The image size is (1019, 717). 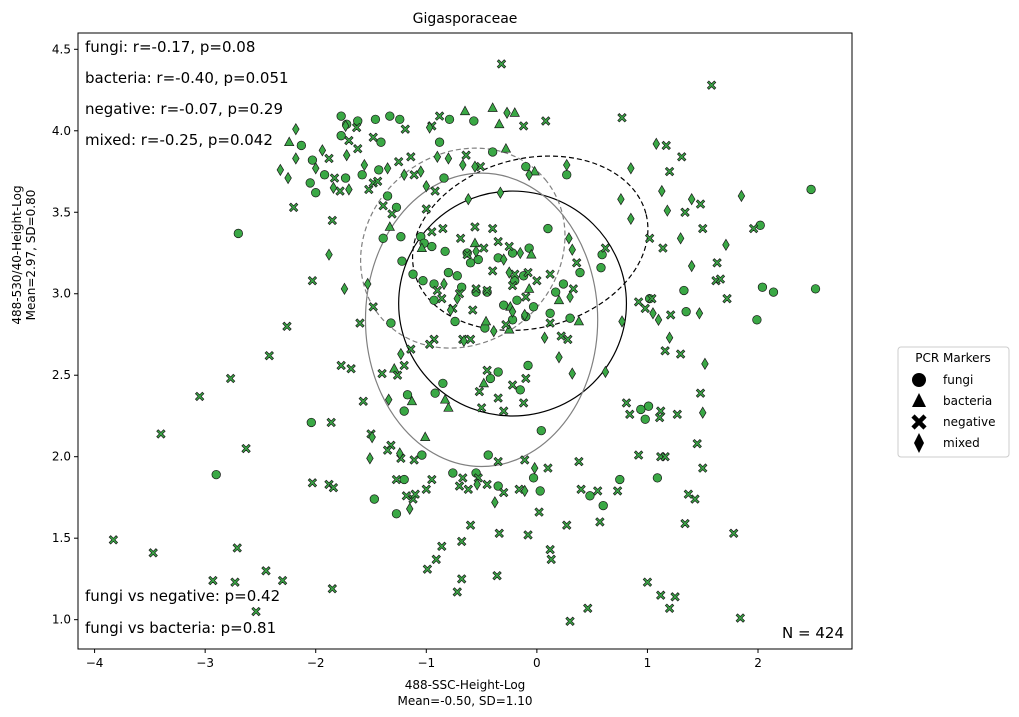 I want to click on y-tick-label: 2.0, so click(x=61, y=457).